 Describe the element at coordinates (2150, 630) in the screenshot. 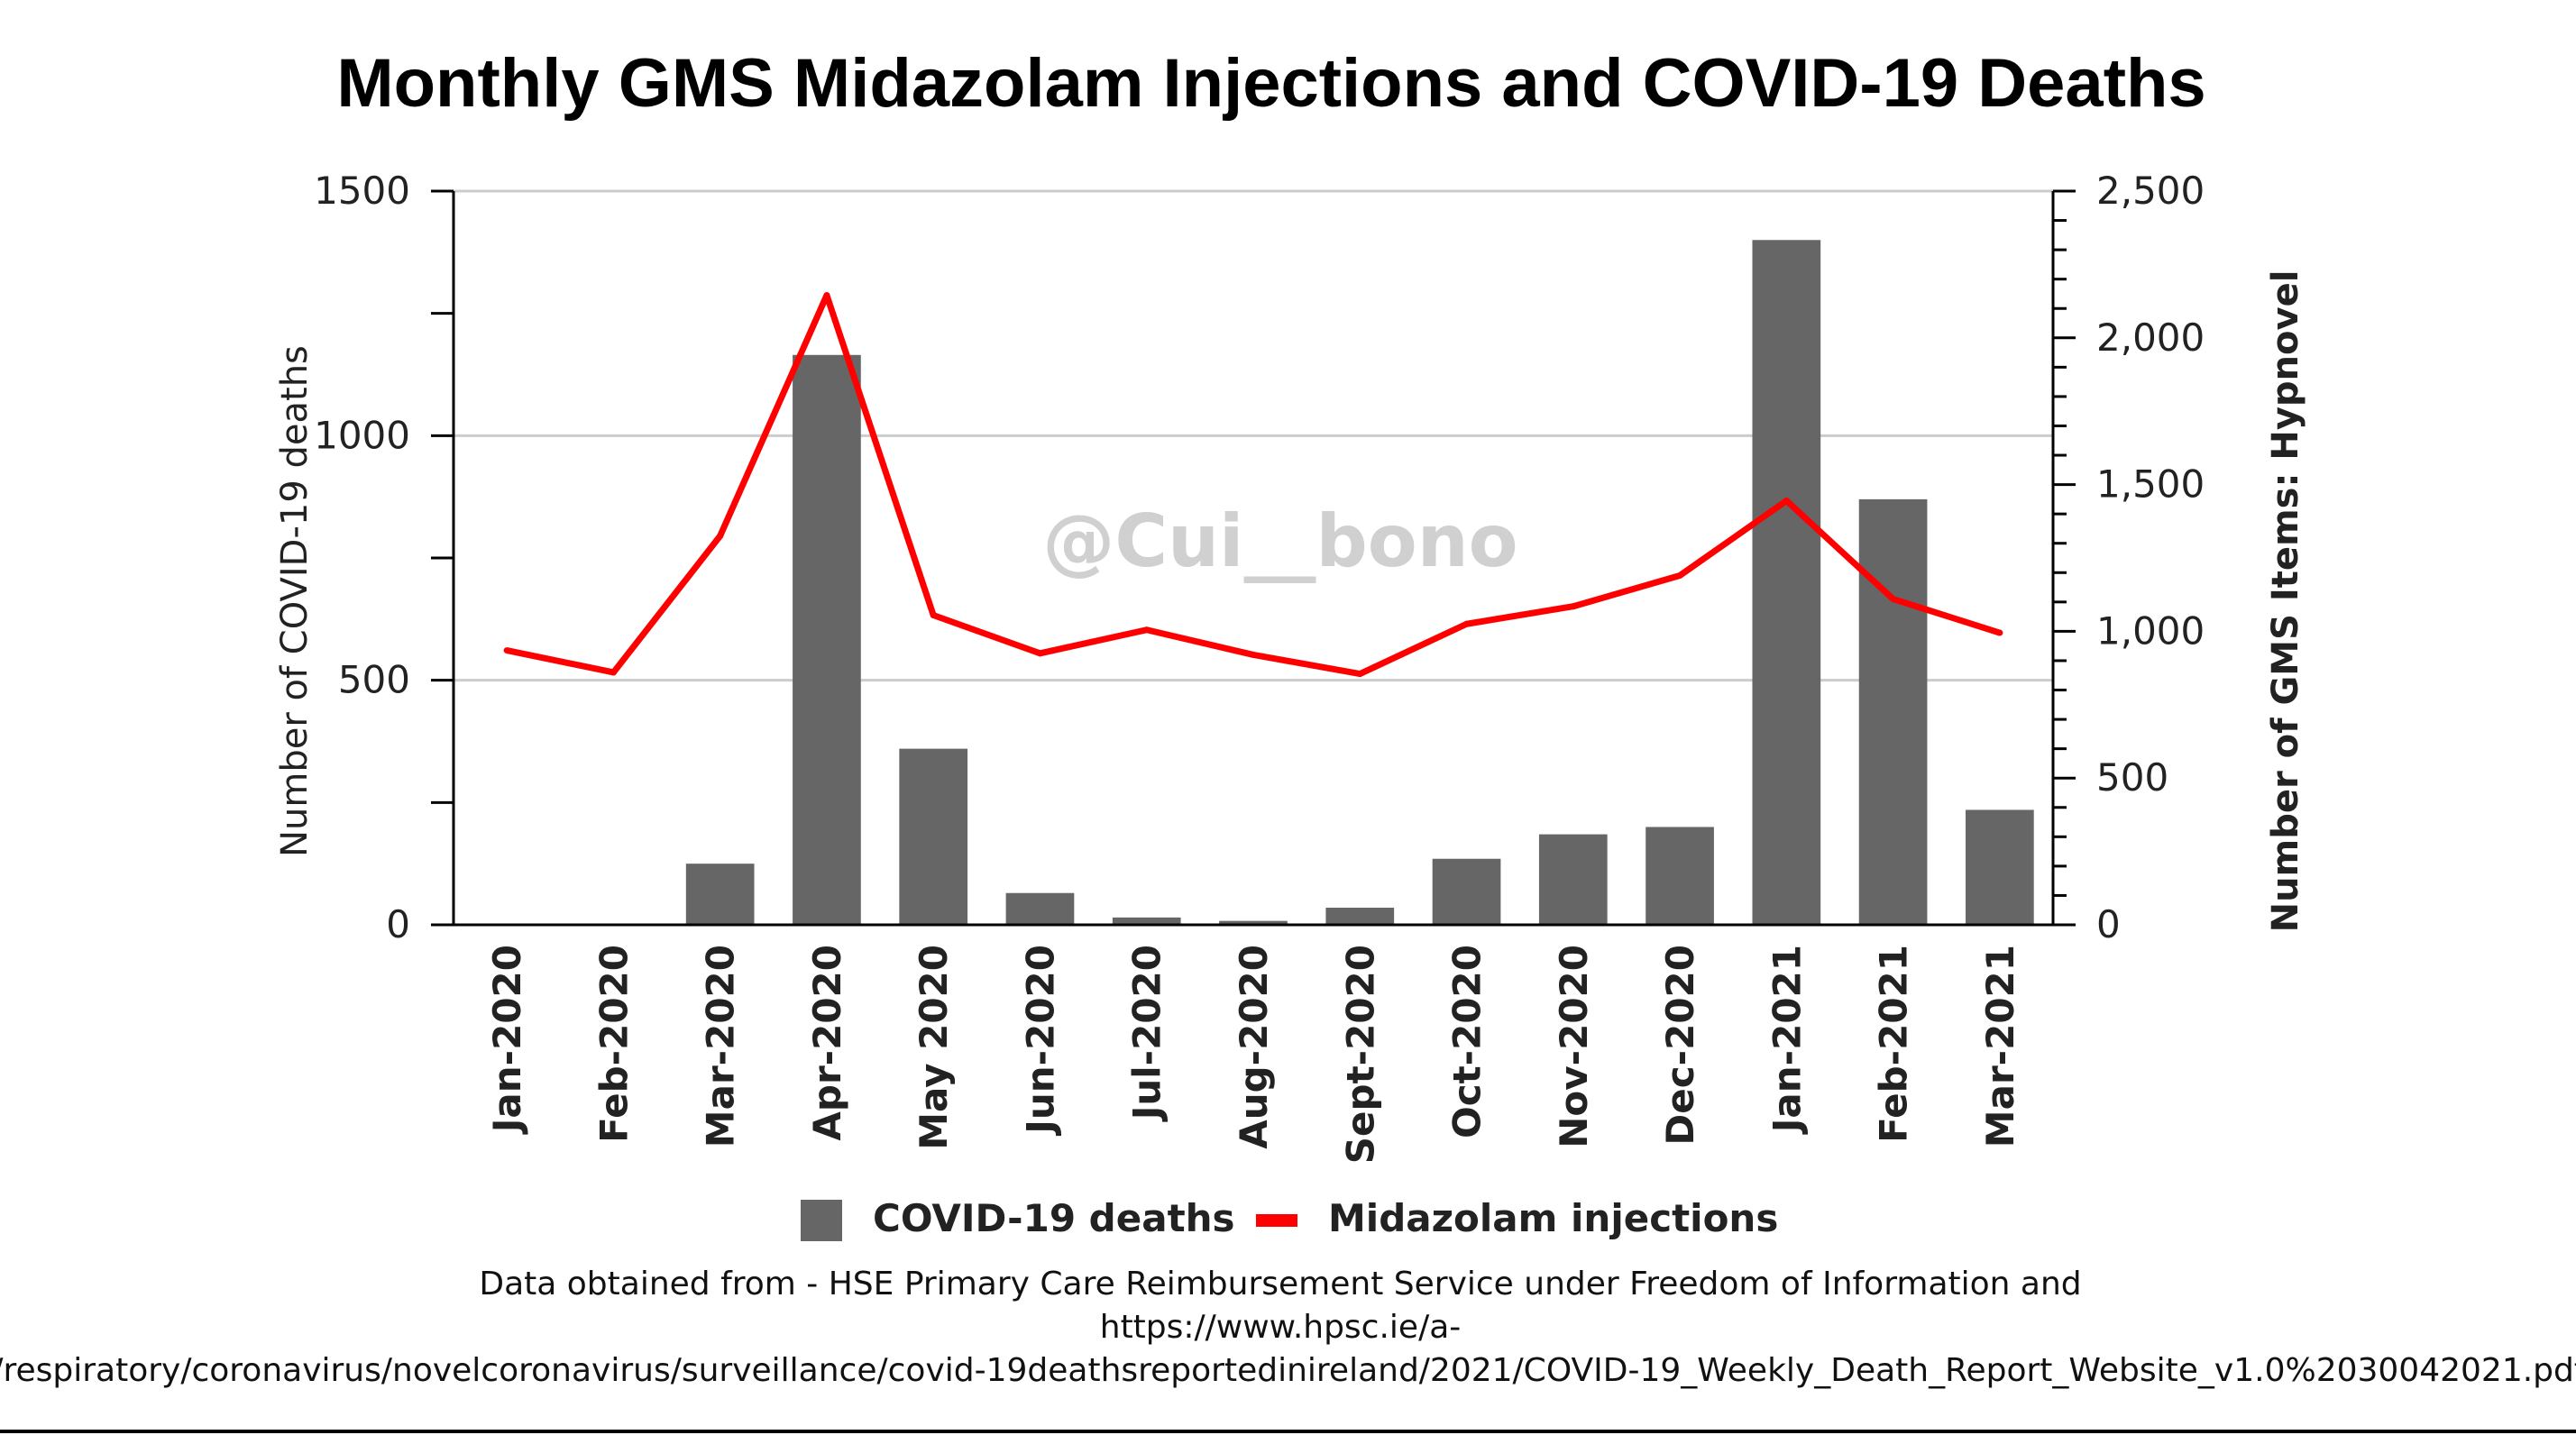

I see `y-right-tick-label: 1,000` at that location.